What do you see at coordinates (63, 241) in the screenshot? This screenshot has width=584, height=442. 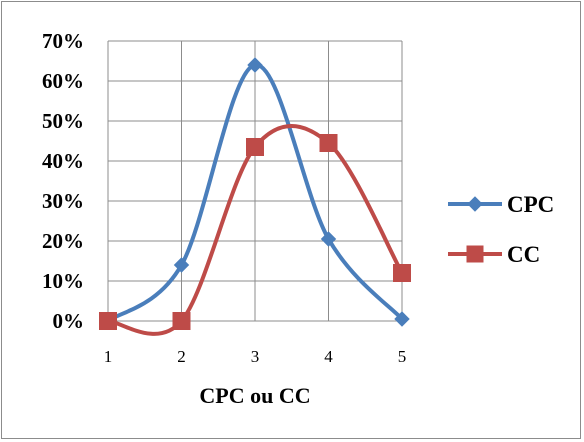 I see `y-tick-label: 20%` at bounding box center [63, 241].